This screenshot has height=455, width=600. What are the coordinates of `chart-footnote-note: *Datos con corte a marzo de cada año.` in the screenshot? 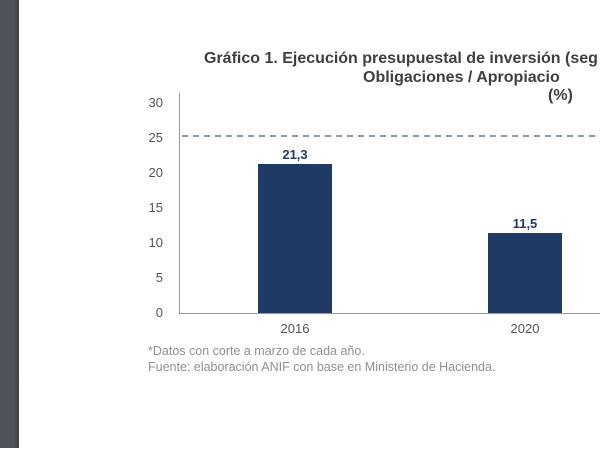 It's located at (256, 351).